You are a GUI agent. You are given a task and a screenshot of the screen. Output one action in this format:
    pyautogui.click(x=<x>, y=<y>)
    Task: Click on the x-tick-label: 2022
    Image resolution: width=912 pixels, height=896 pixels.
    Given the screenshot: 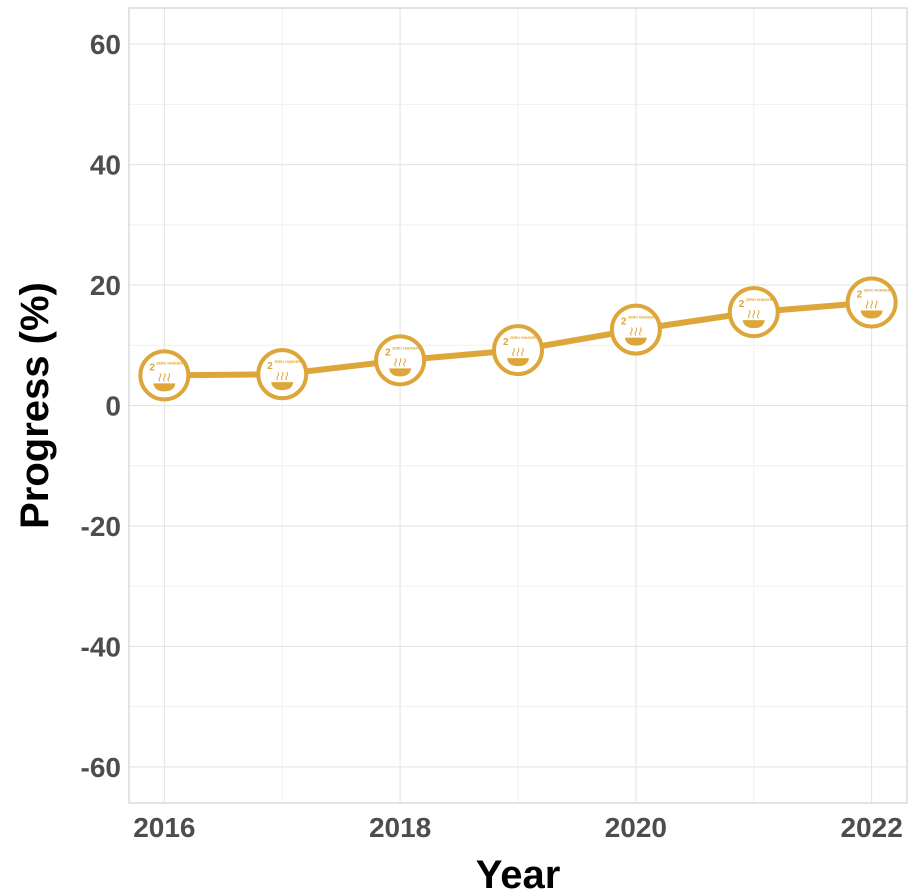 What is the action you would take?
    pyautogui.click(x=871, y=827)
    